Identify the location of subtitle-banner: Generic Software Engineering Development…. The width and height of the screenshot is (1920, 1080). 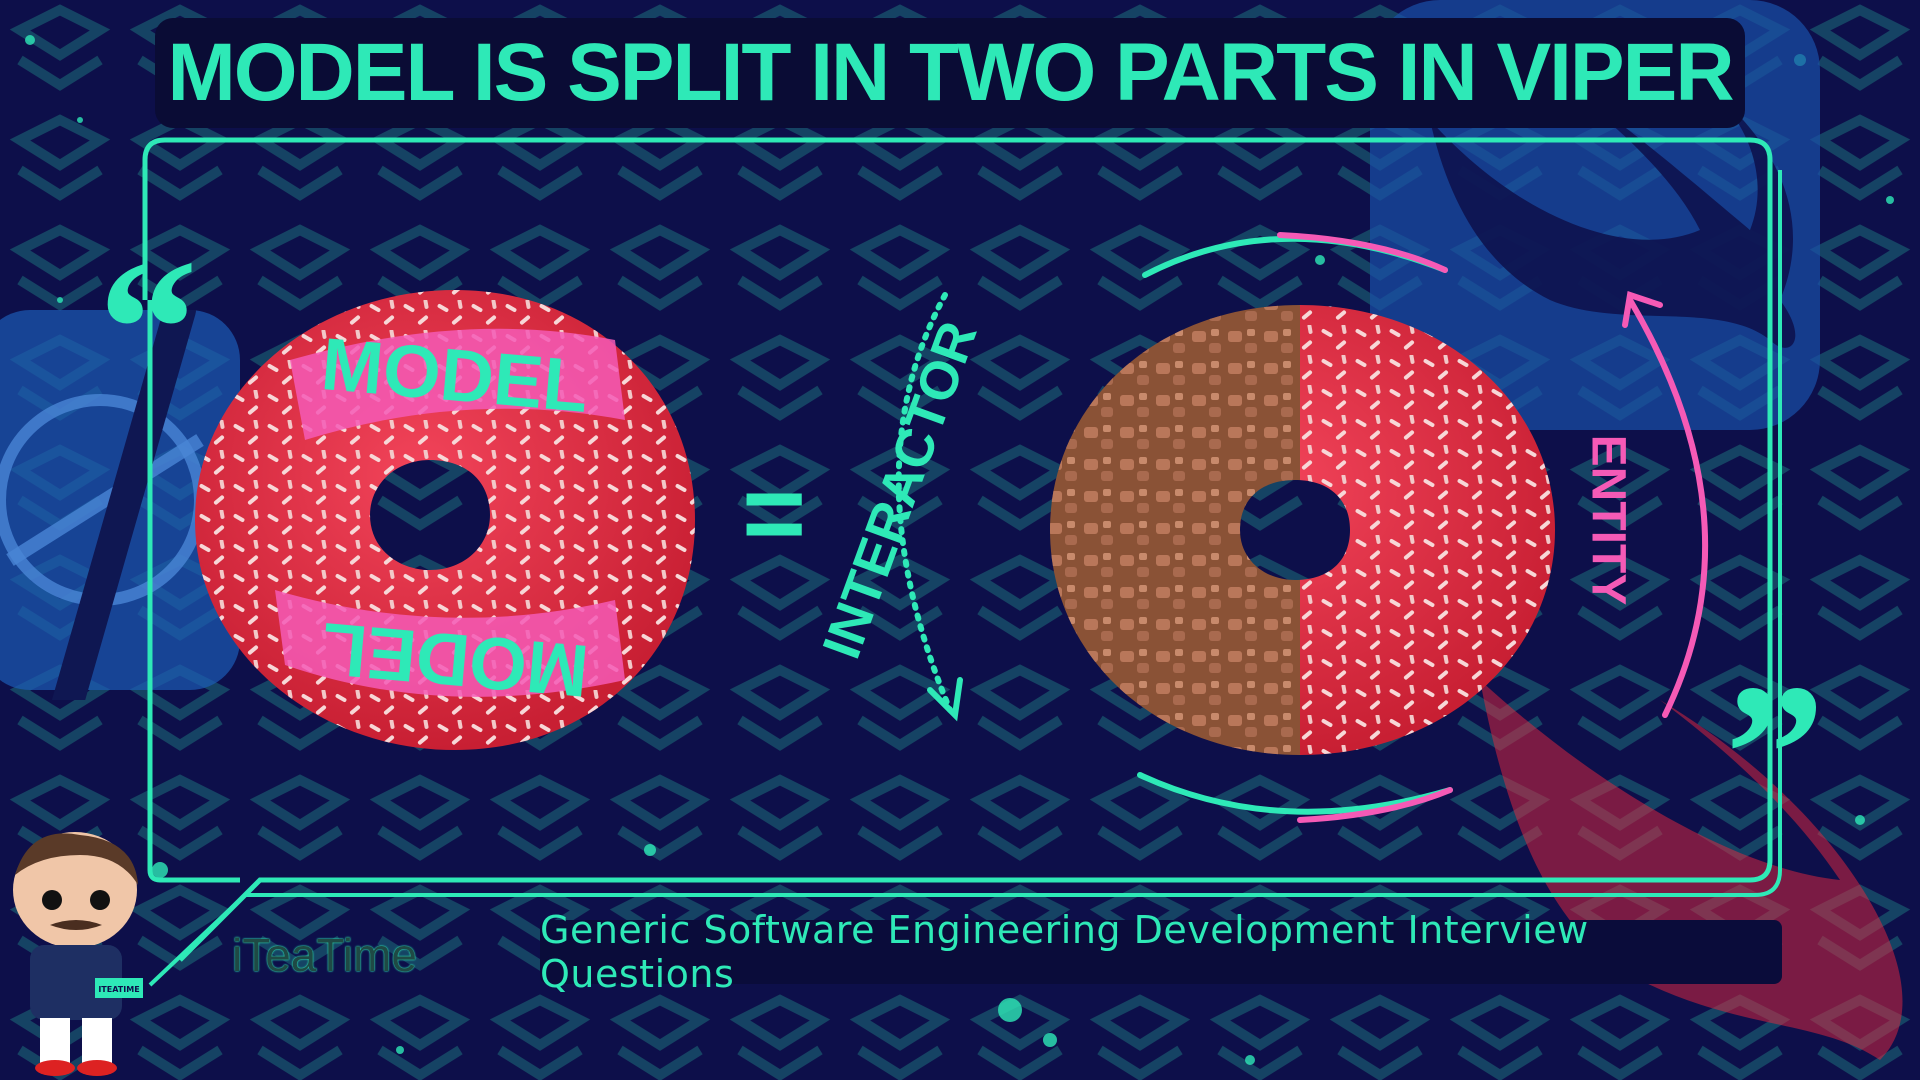
(1161, 952).